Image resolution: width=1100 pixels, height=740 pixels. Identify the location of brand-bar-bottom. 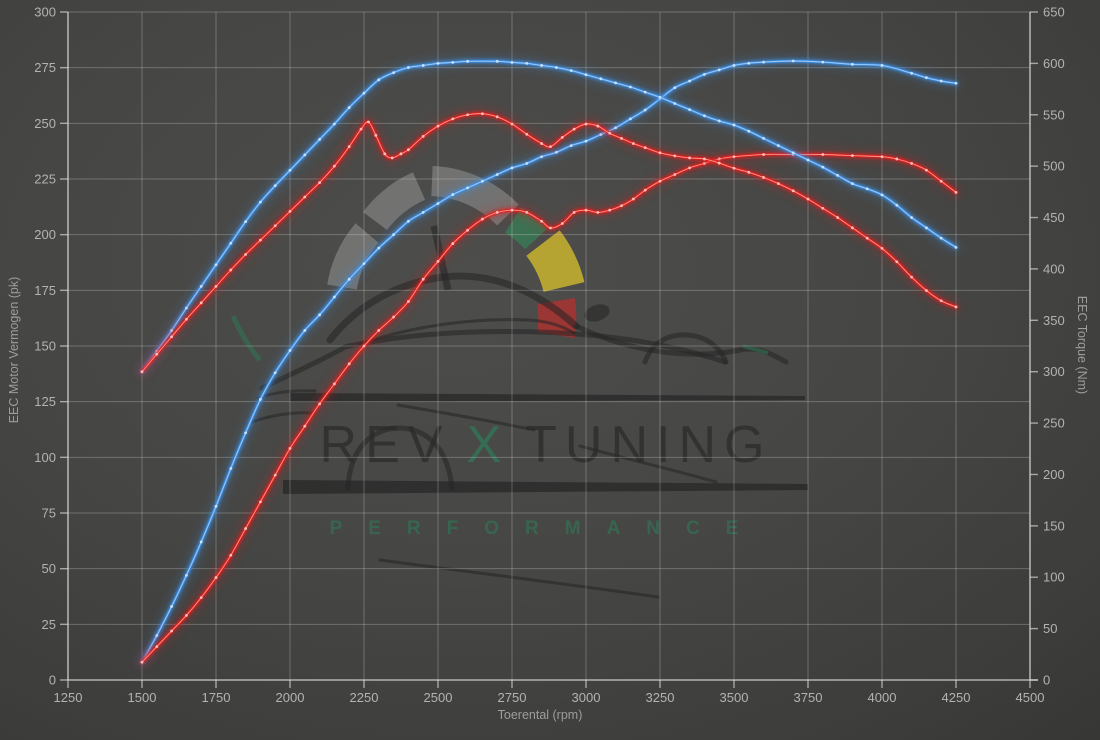
(545, 487).